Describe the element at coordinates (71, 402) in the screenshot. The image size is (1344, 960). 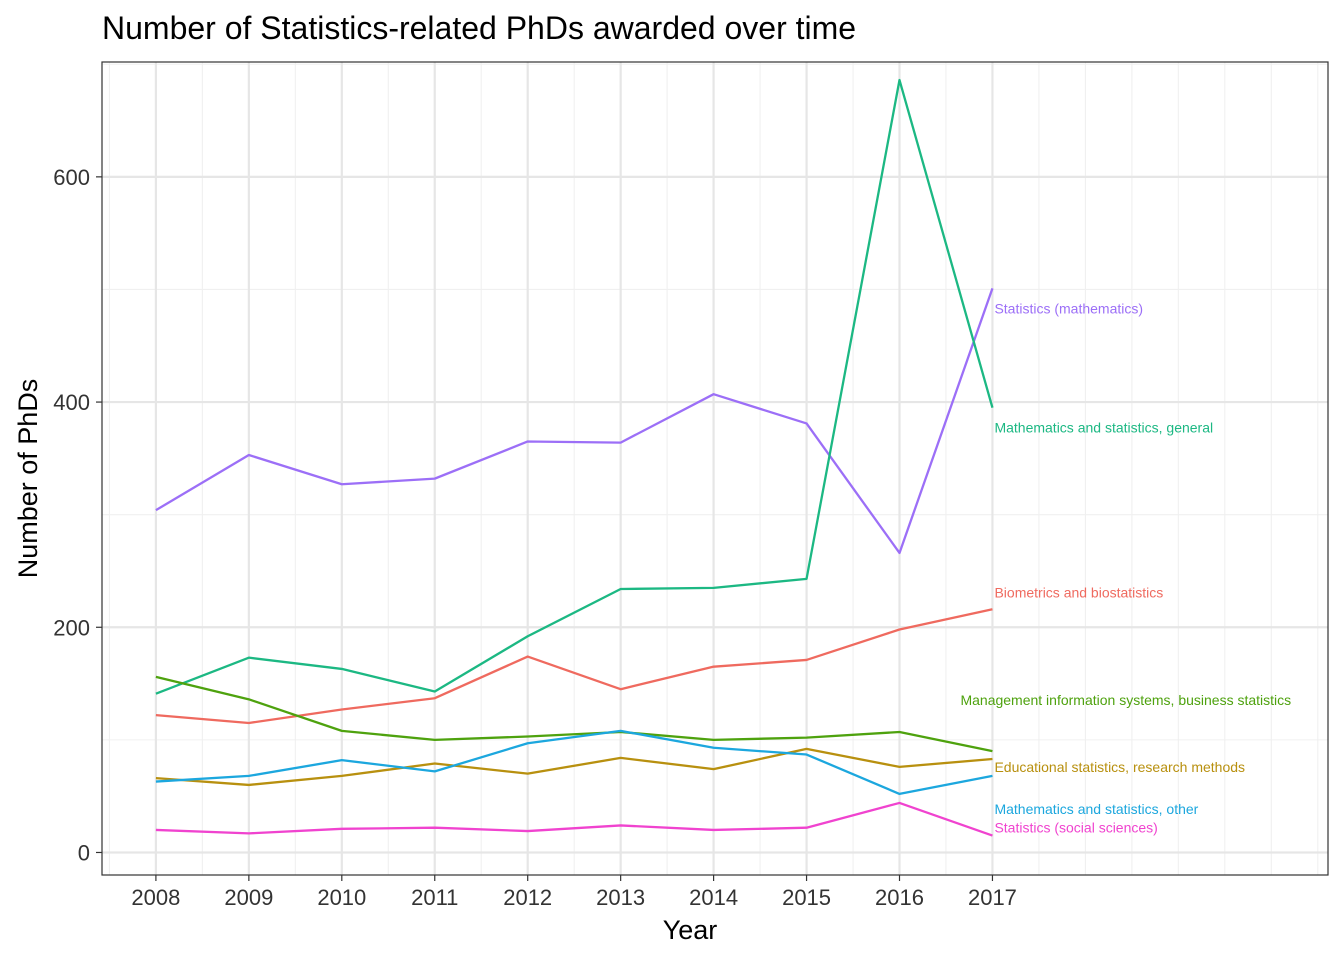
I see `y-tick-label: 400` at that location.